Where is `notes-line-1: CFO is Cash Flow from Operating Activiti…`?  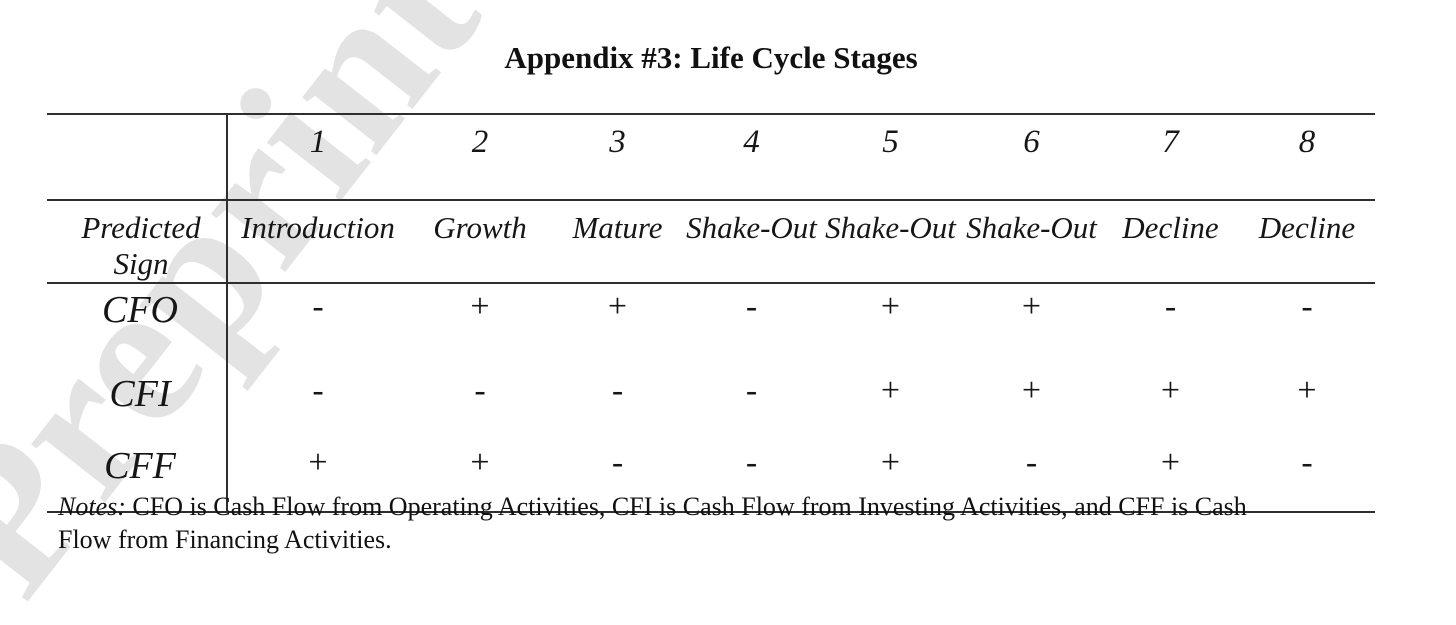
notes-line-1: CFO is Cash Flow from Operating Activiti… is located at coordinates (686, 506).